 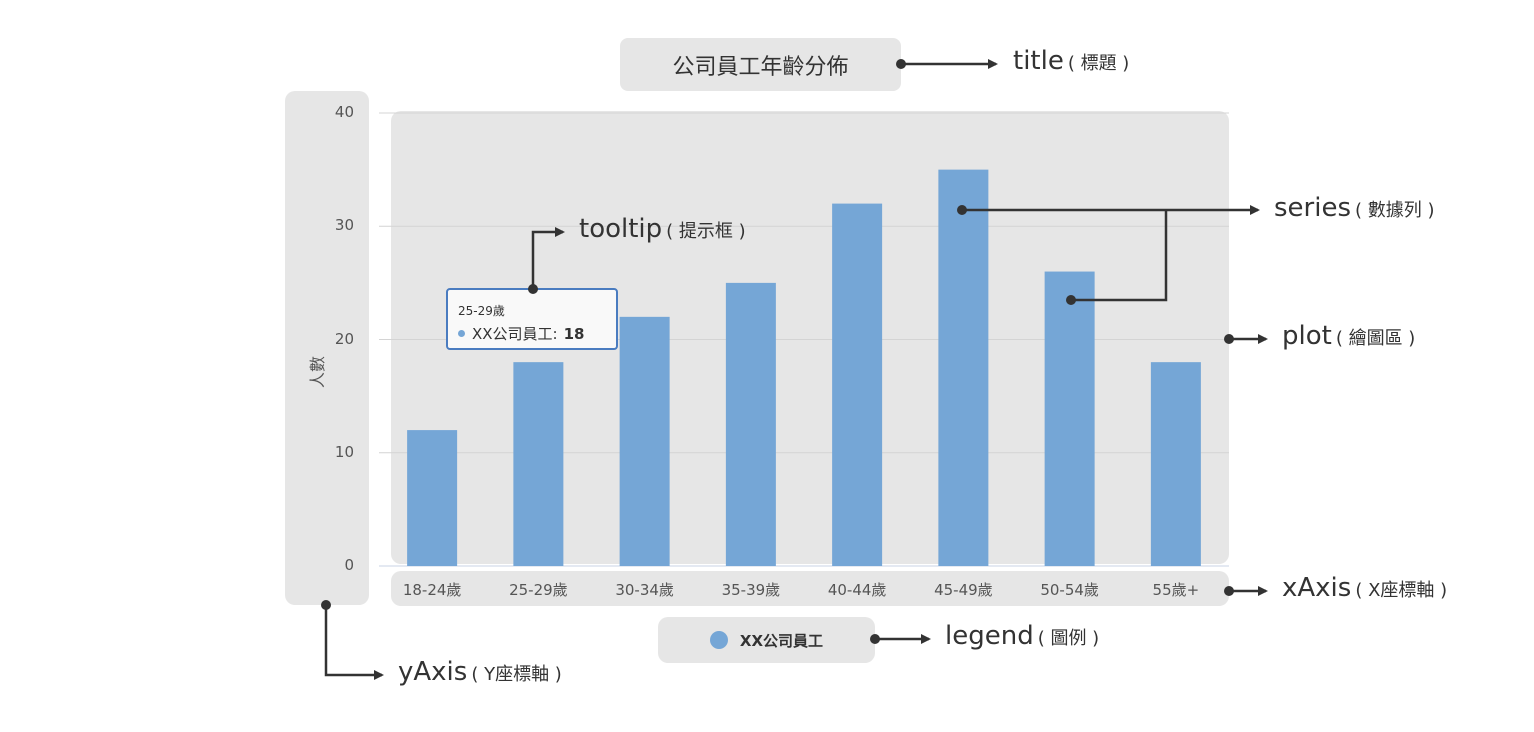 I want to click on x-tick-label: 50-54歲, so click(x=1069, y=590).